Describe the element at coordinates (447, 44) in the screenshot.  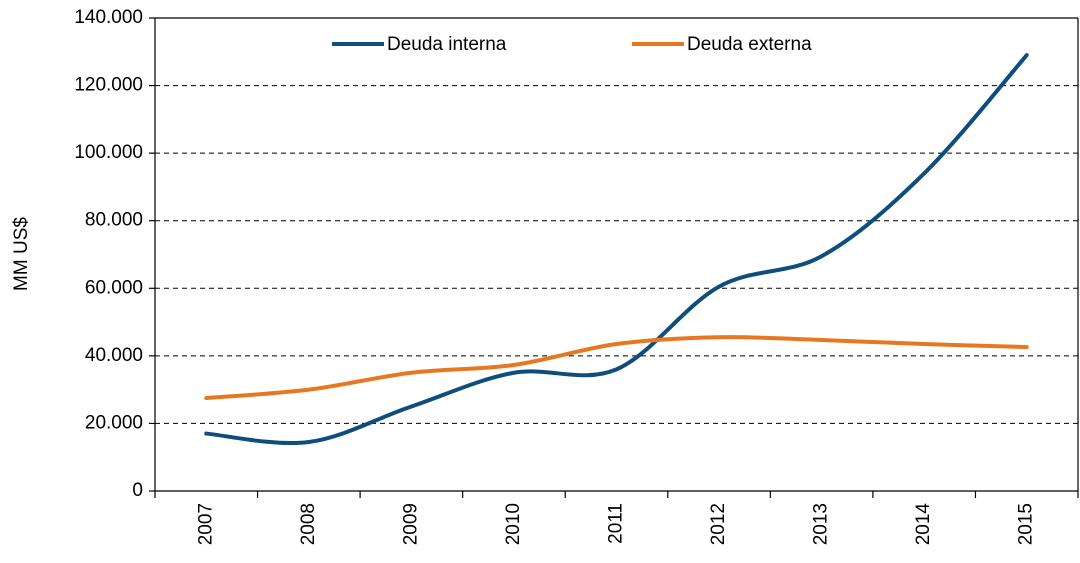
I see `legend-label: Deuda interna` at that location.